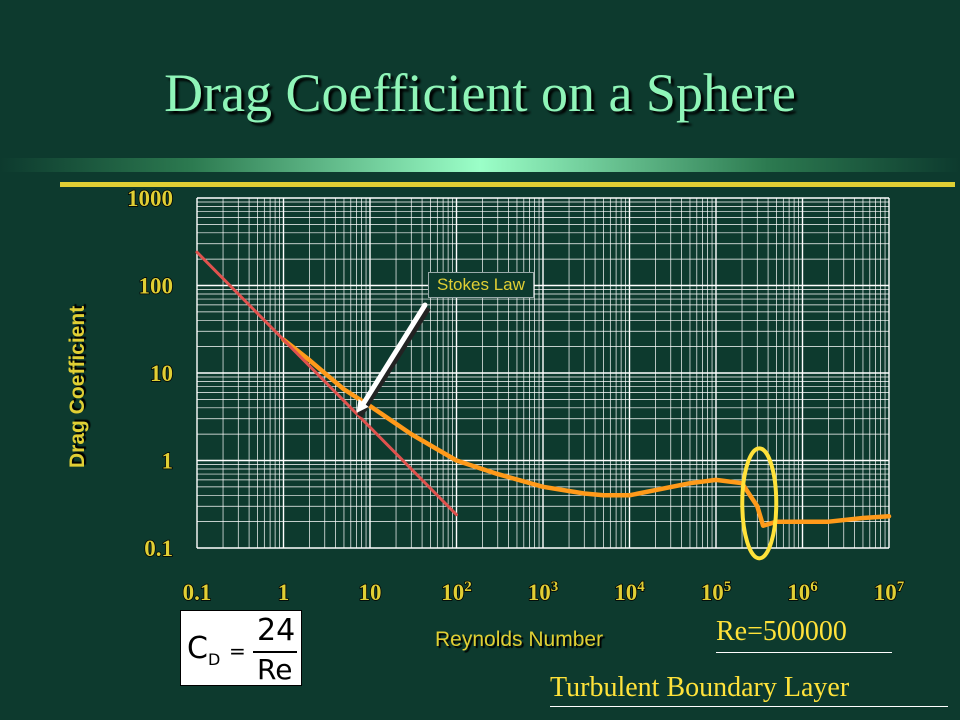 The height and width of the screenshot is (720, 960). I want to click on x-tick-label: 10⁴, so click(629, 592).